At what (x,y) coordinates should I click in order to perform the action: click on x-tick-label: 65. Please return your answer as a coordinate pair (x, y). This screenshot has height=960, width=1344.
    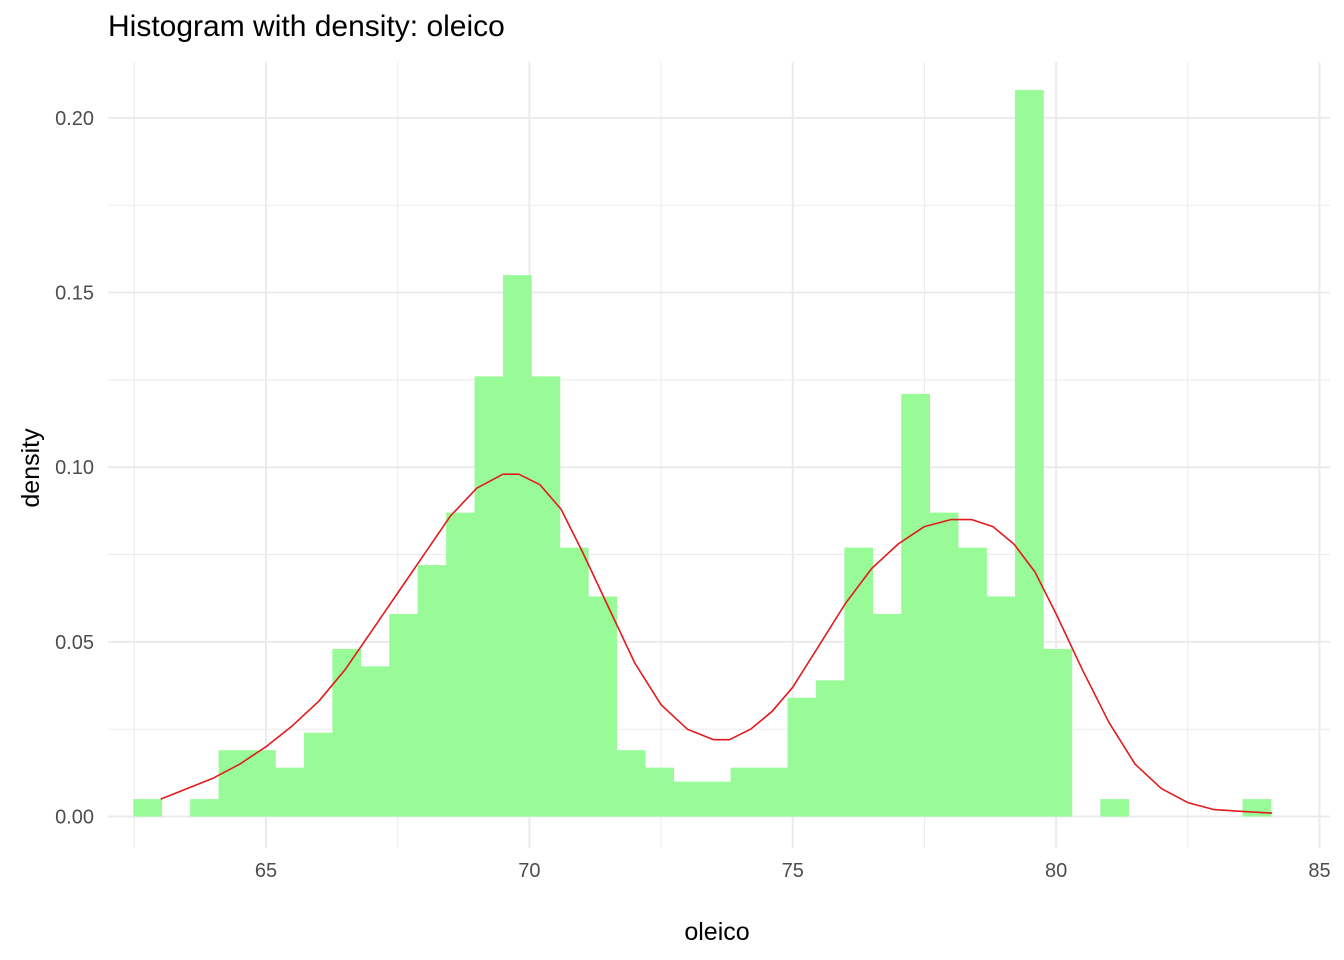
    Looking at the image, I should click on (266, 871).